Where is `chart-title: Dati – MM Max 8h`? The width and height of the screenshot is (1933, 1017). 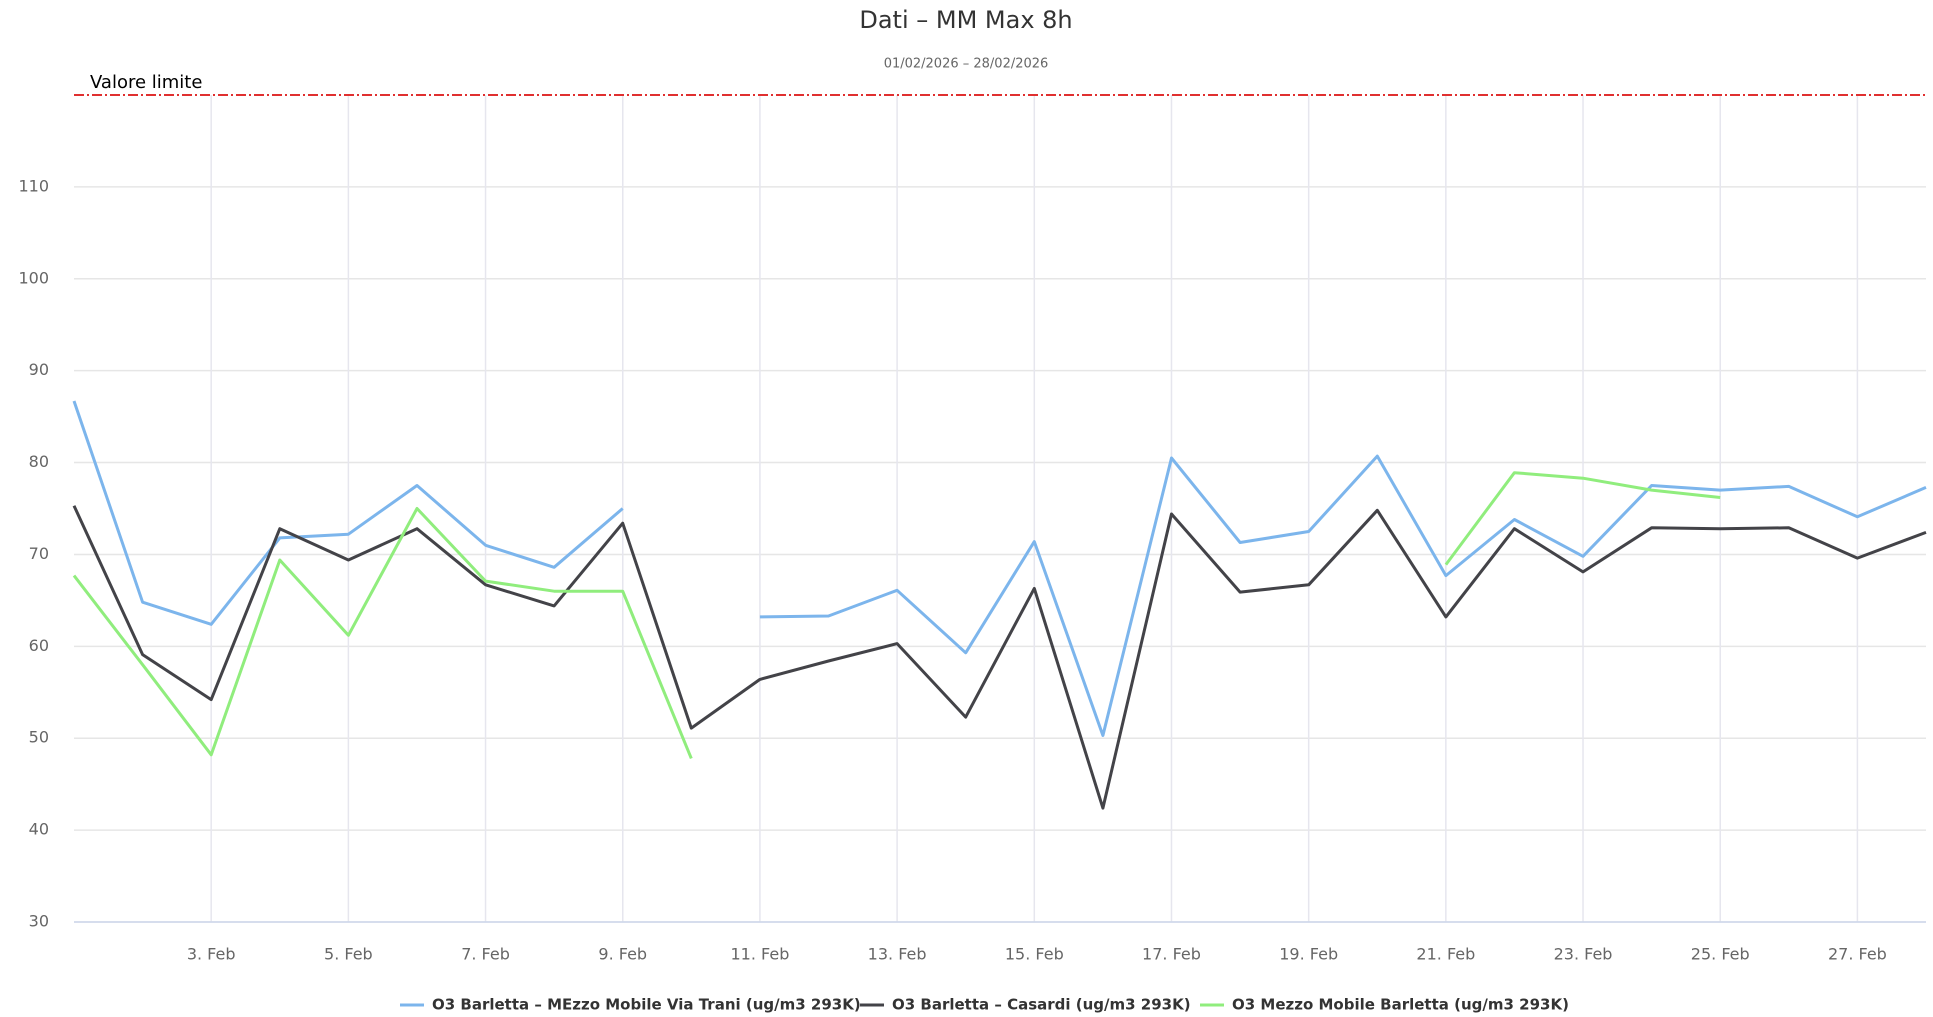 chart-title: Dati – MM Max 8h is located at coordinates (965, 20).